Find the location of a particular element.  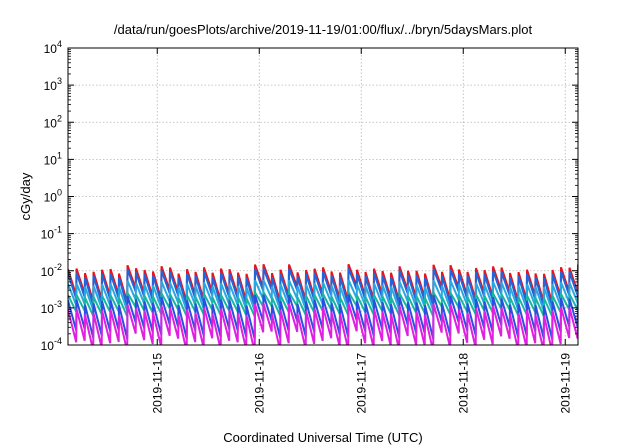

x-tick-label: 2019-11-15 is located at coordinates (157, 383).